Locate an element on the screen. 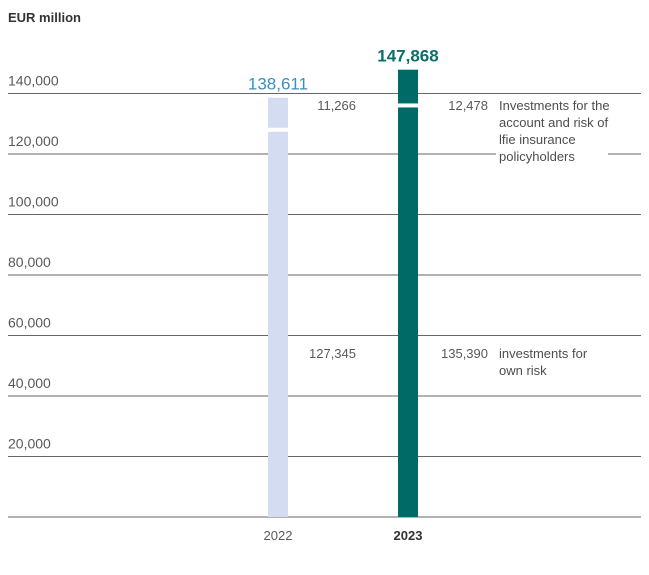 The width and height of the screenshot is (649, 575). y-tick-label: 40,000 is located at coordinates (29, 383).